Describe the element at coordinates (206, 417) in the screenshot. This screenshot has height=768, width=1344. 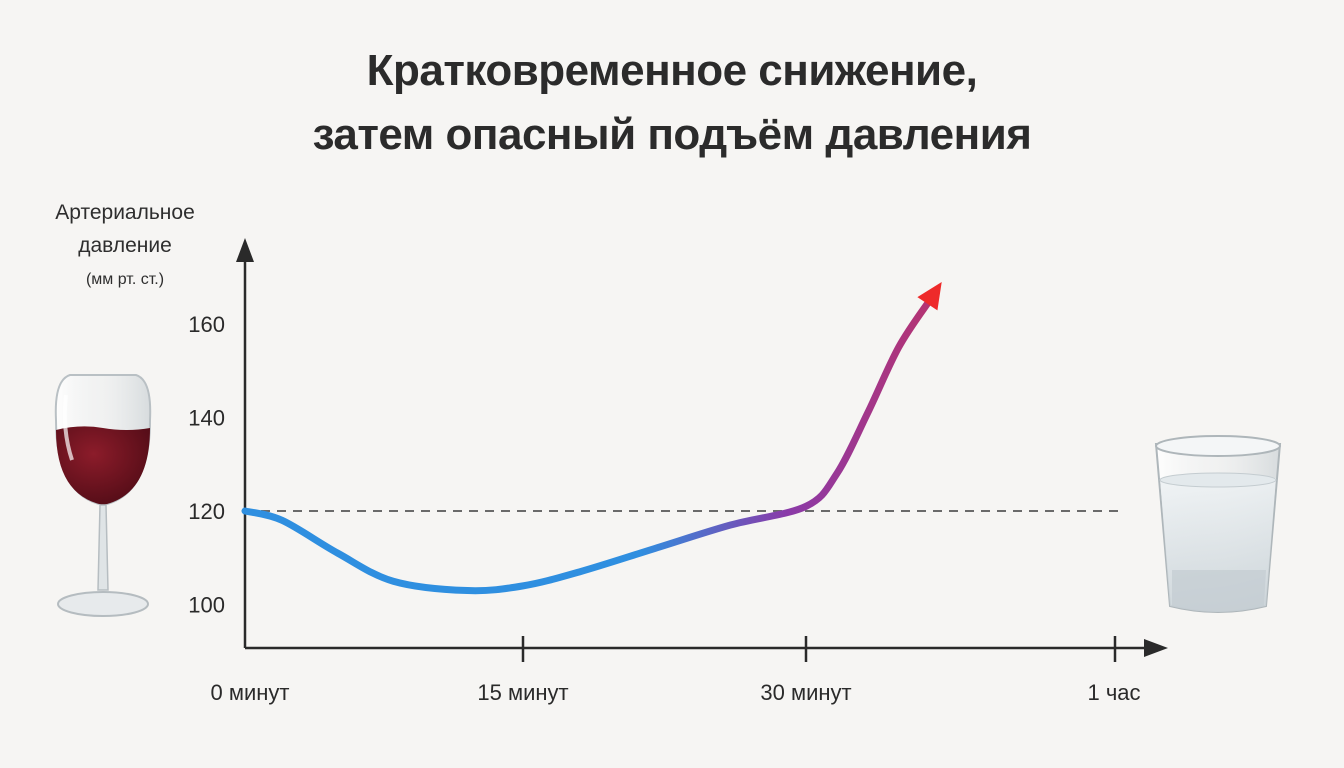
I see `y-tick-label: 140` at that location.